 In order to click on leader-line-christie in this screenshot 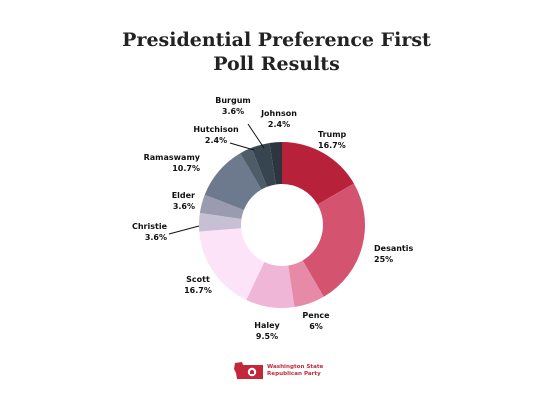, I will do `click(184, 230)`.